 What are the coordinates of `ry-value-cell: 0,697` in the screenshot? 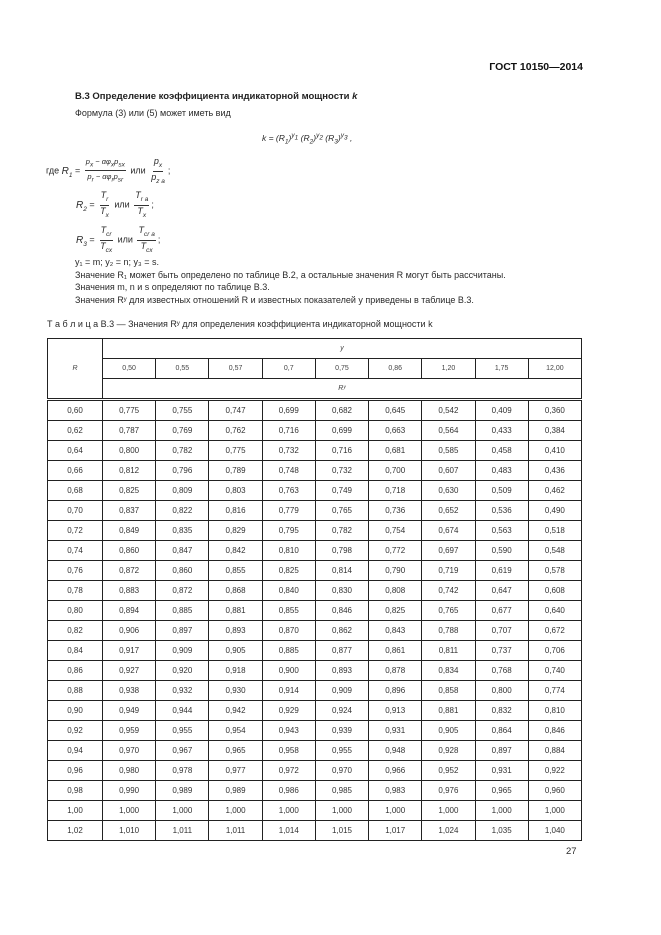 It's located at (448, 550).